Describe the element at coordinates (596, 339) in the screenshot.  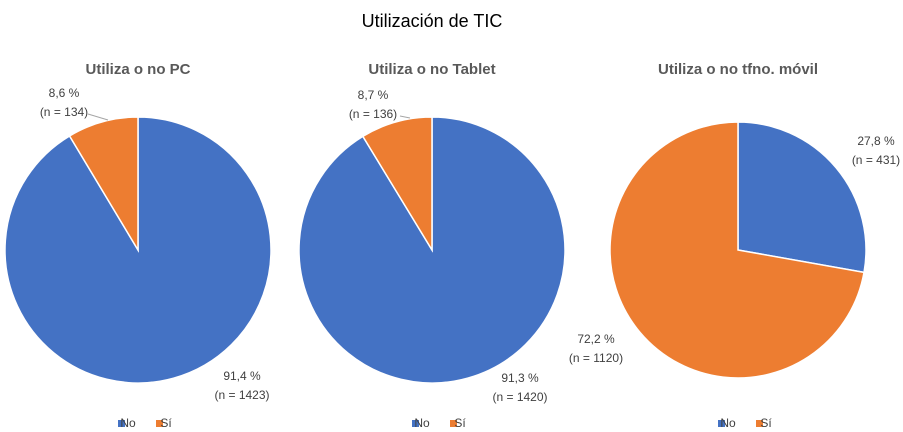
I see `value-label: 72,2 %` at that location.